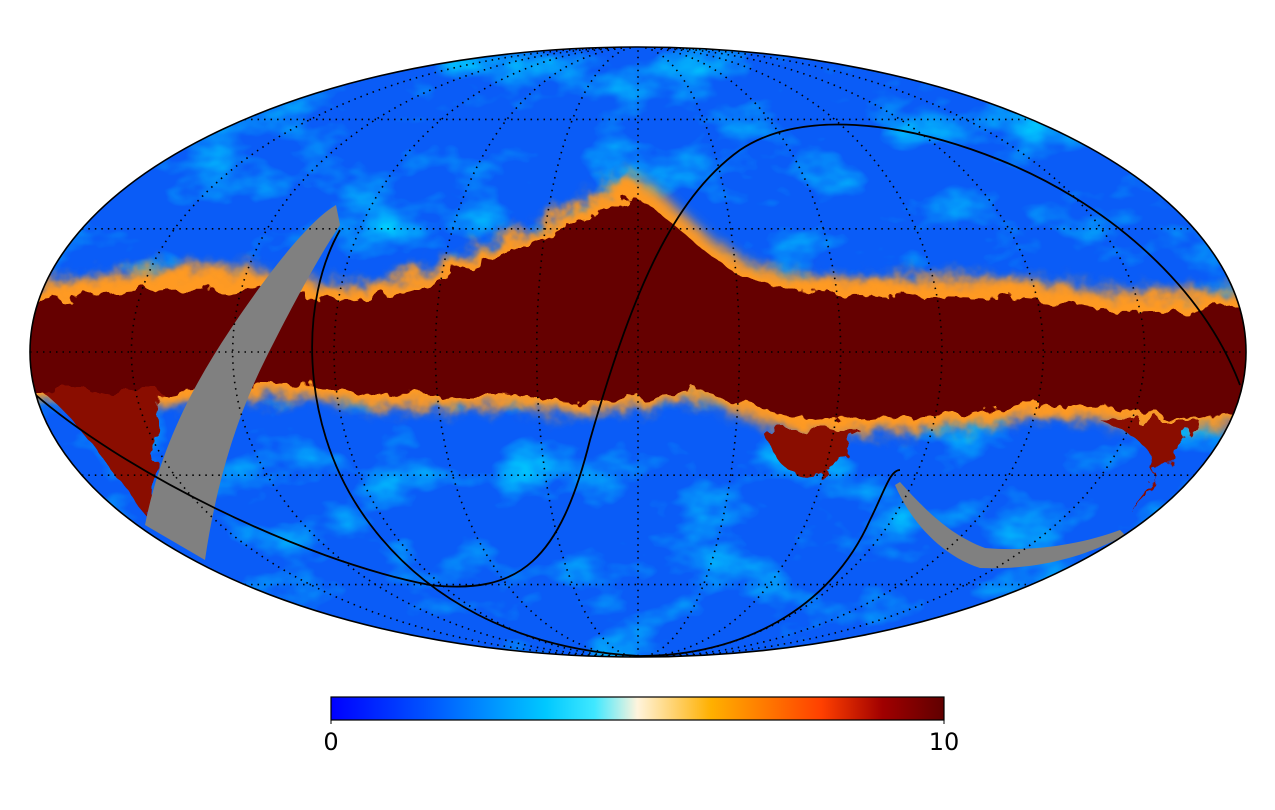 Image resolution: width=1275 pixels, height=810 pixels. What do you see at coordinates (944, 742) in the screenshot?
I see `colorbar-tick-label: 10` at bounding box center [944, 742].